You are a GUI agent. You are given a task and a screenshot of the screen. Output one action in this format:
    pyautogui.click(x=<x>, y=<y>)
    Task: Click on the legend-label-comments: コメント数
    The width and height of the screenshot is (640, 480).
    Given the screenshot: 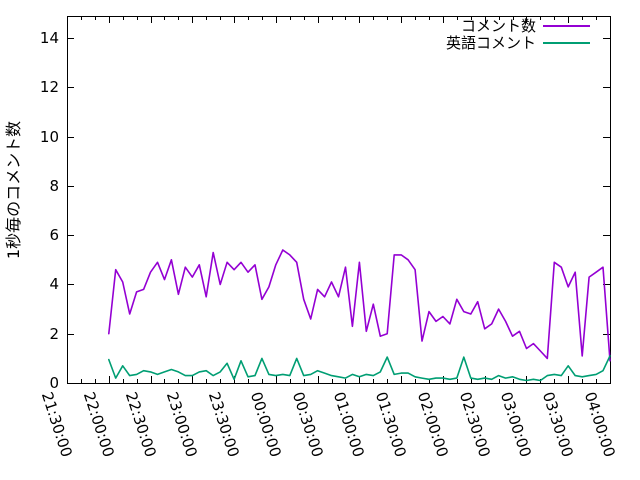 What is the action you would take?
    pyautogui.click(x=498, y=26)
    